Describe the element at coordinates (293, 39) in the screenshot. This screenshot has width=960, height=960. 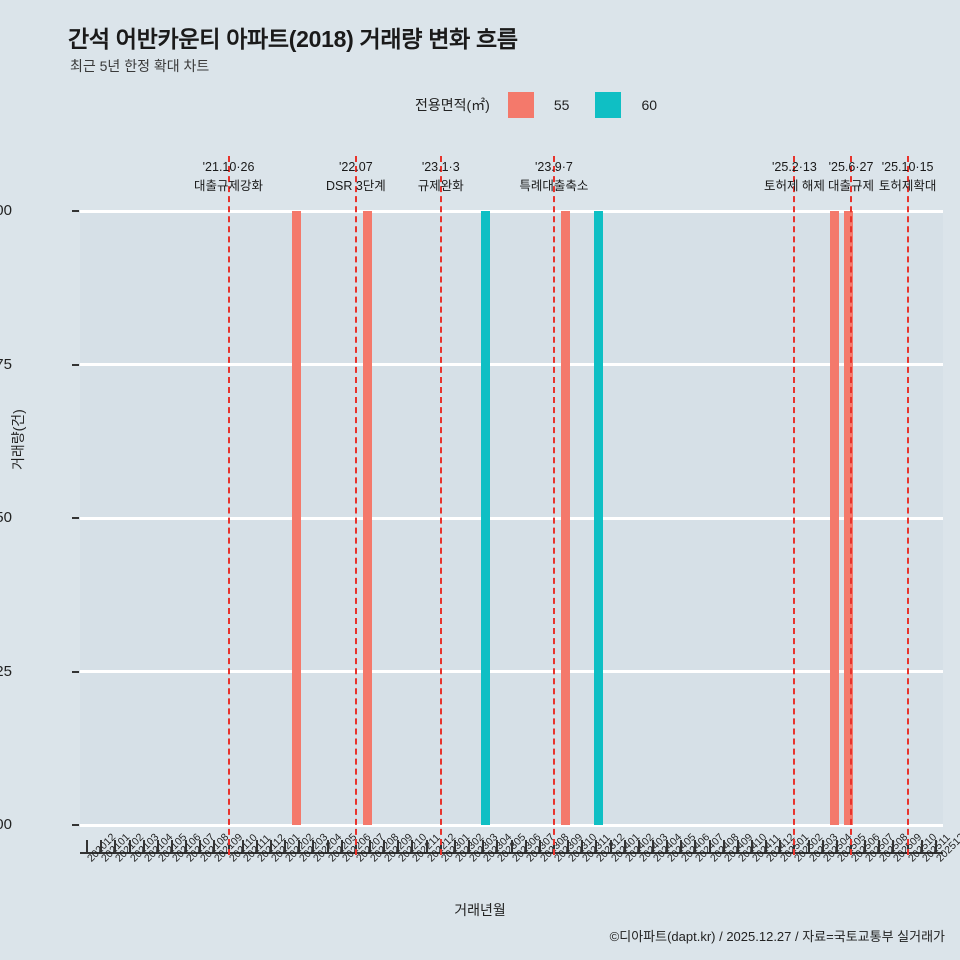
I see `chart-title: 간석 어반카운티 아파트(2018) 거래량 변화 흐름` at that location.